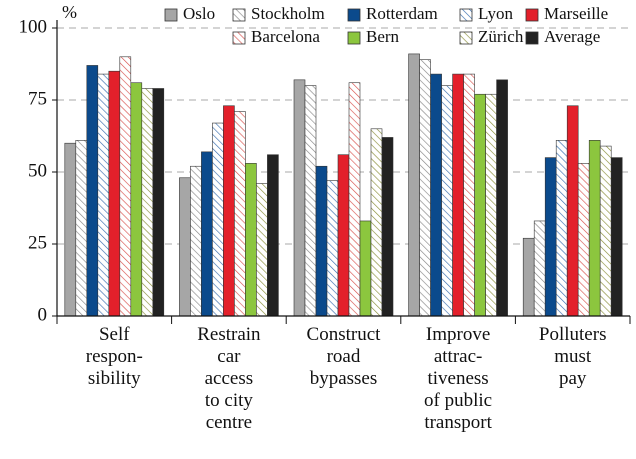  Describe the element at coordinates (383, 36) in the screenshot. I see `legend-label: Bern` at that location.